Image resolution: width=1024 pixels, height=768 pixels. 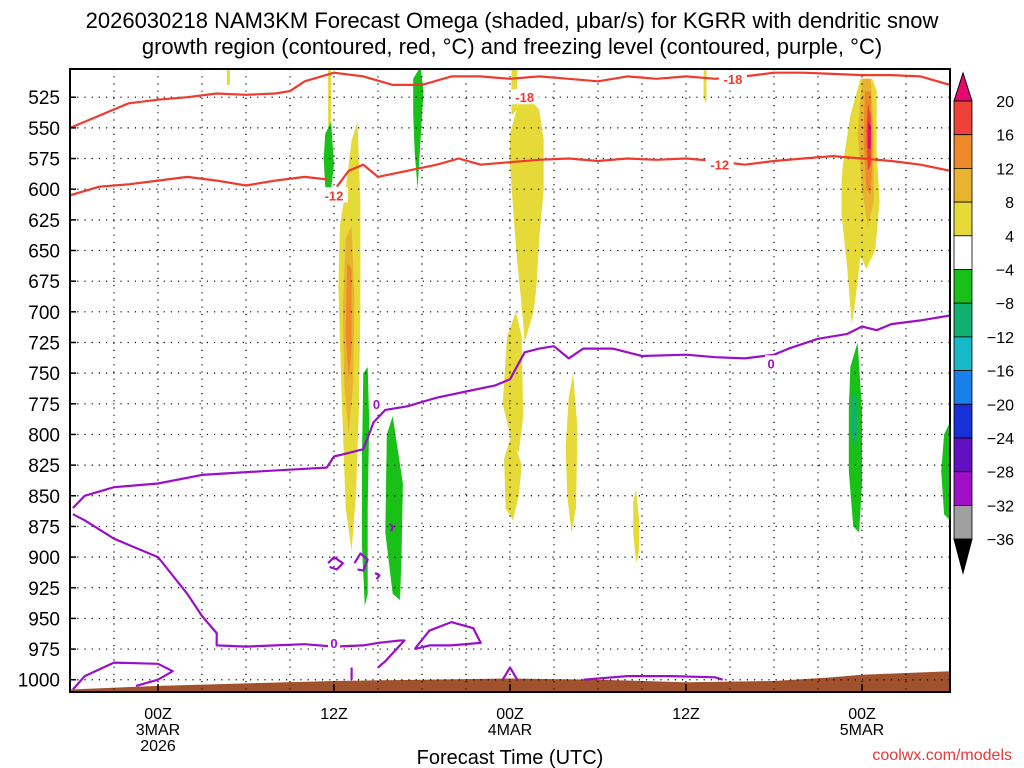 What do you see at coordinates (942, 755) in the screenshot?
I see `site-credit: coolwx.com/models` at bounding box center [942, 755].